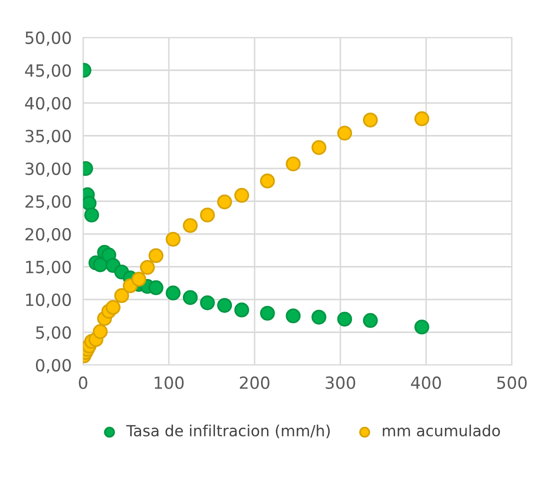 The height and width of the screenshot is (500, 536). What do you see at coordinates (341, 383) in the screenshot?
I see `x-tick-label: 300` at bounding box center [341, 383].